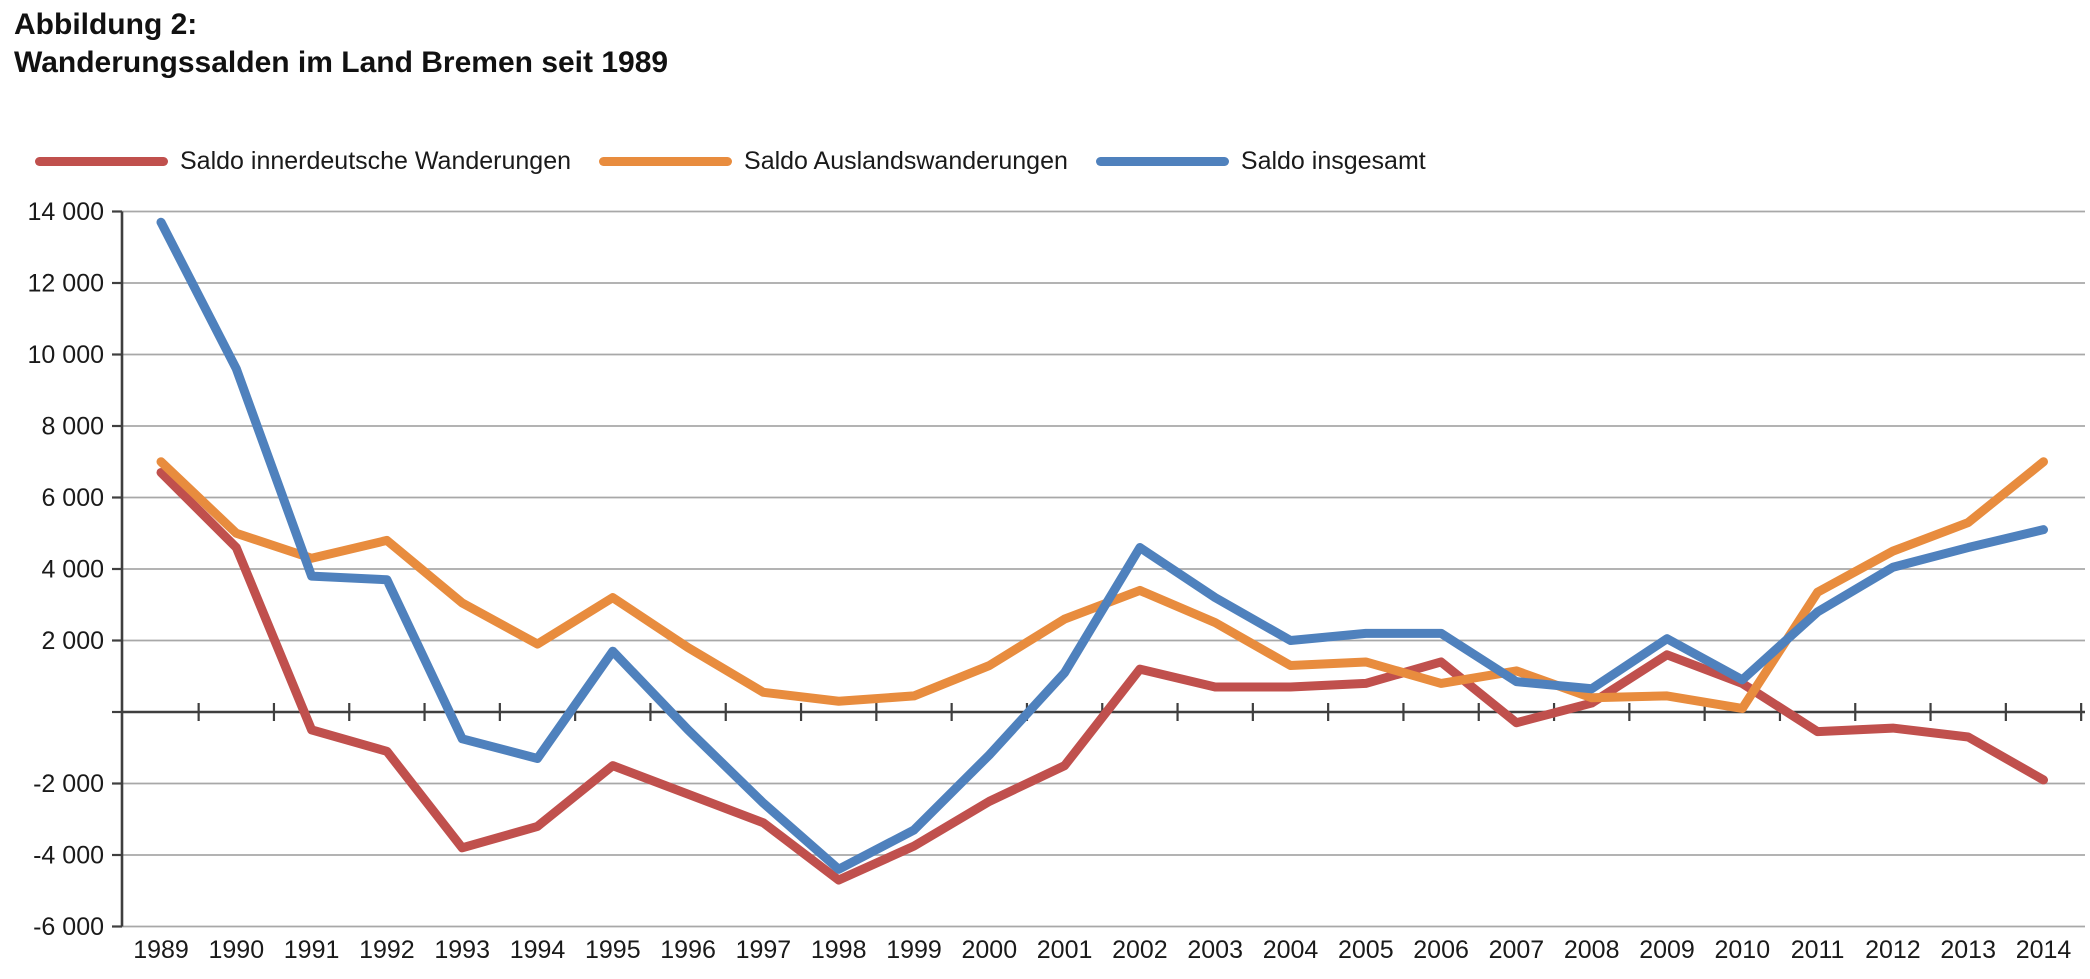  Describe the element at coordinates (1818, 950) in the screenshot. I see `x-tick-label: 2011` at that location.